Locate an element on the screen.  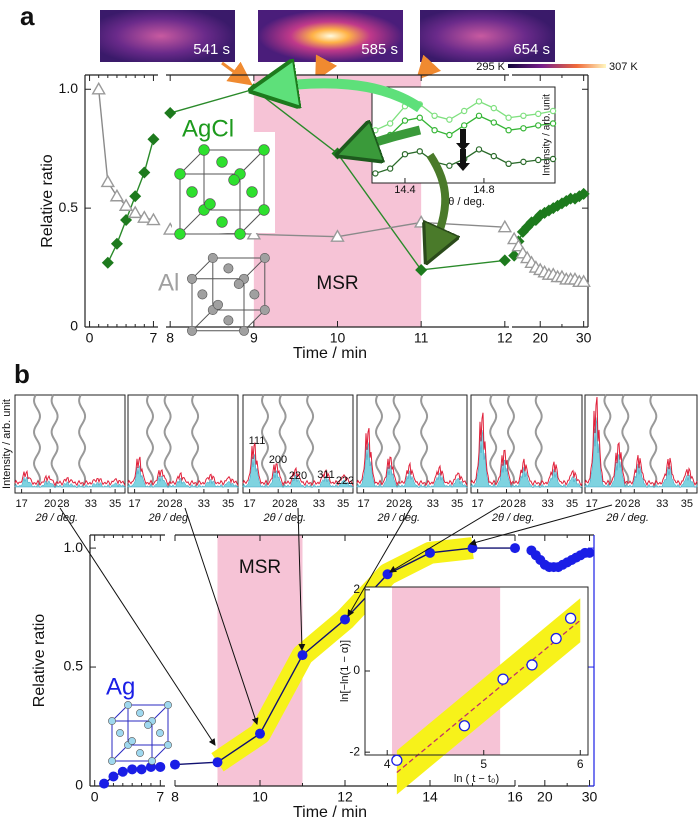
colorbar-label: 295 K is located at coordinates (490, 67).